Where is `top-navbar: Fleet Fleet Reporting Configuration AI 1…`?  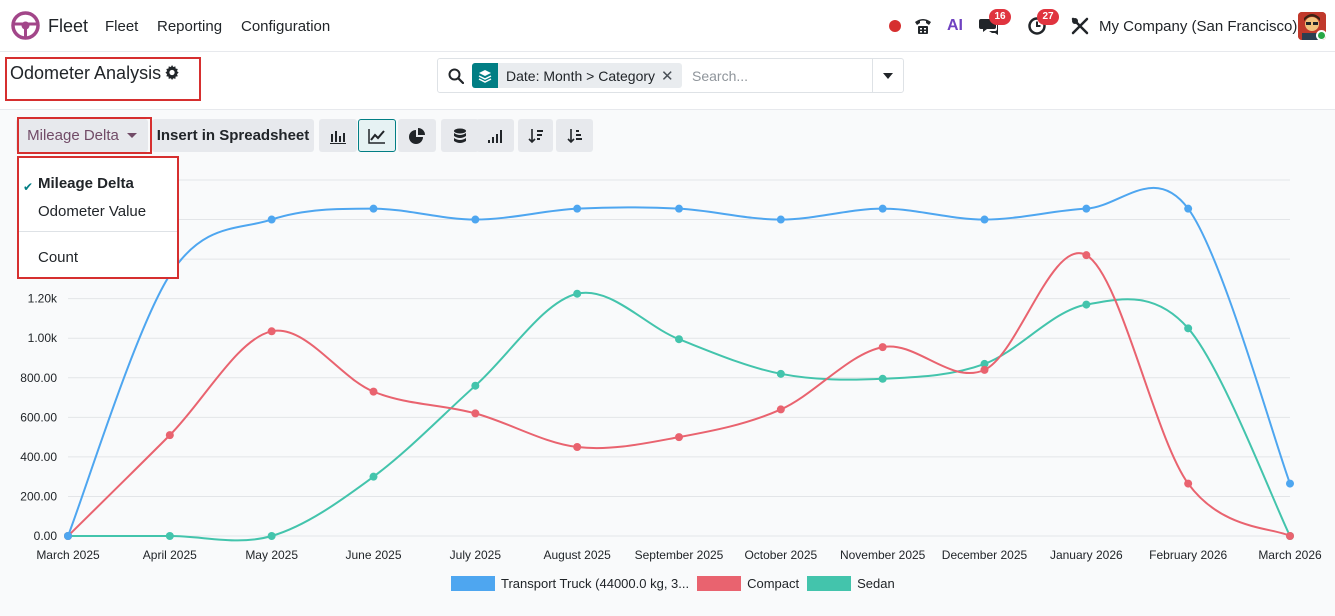 top-navbar: Fleet Fleet Reporting Configuration AI 1… is located at coordinates (667, 26).